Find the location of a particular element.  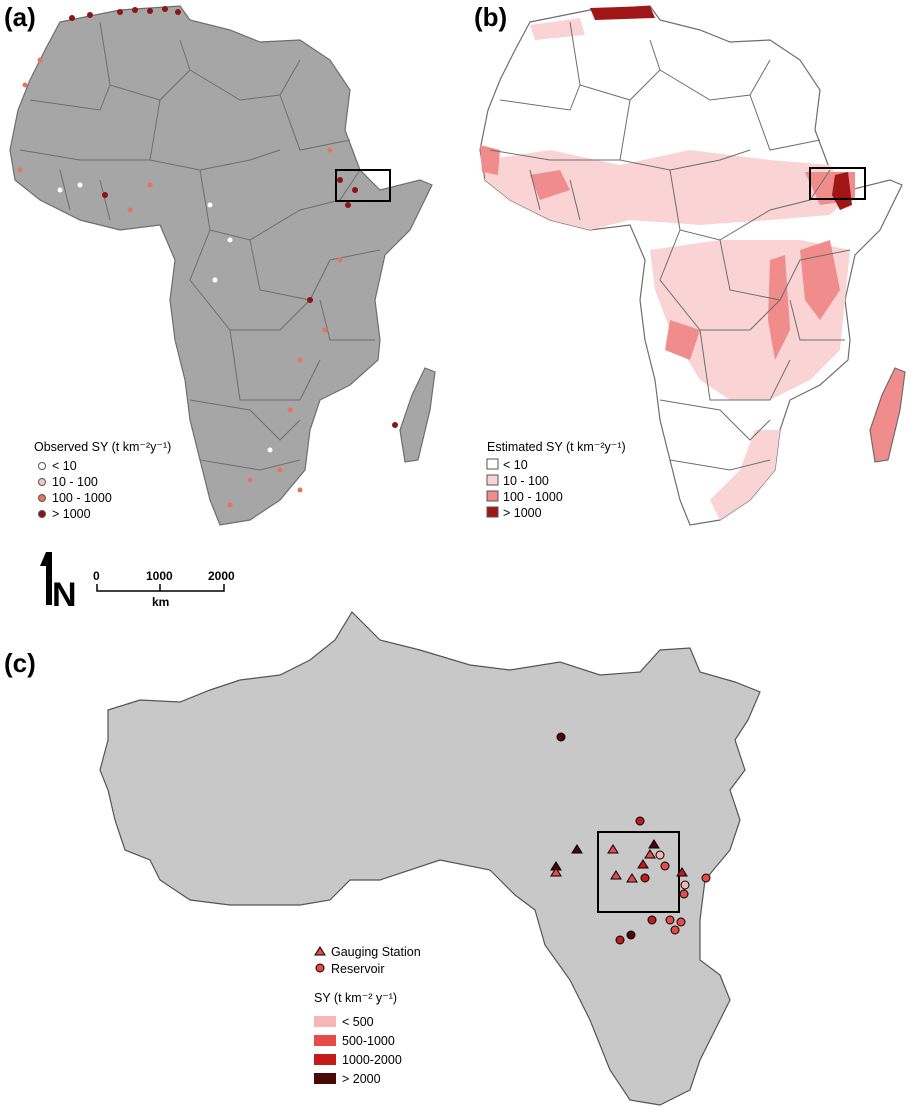

north-arrow: N is located at coordinates (58, 583).